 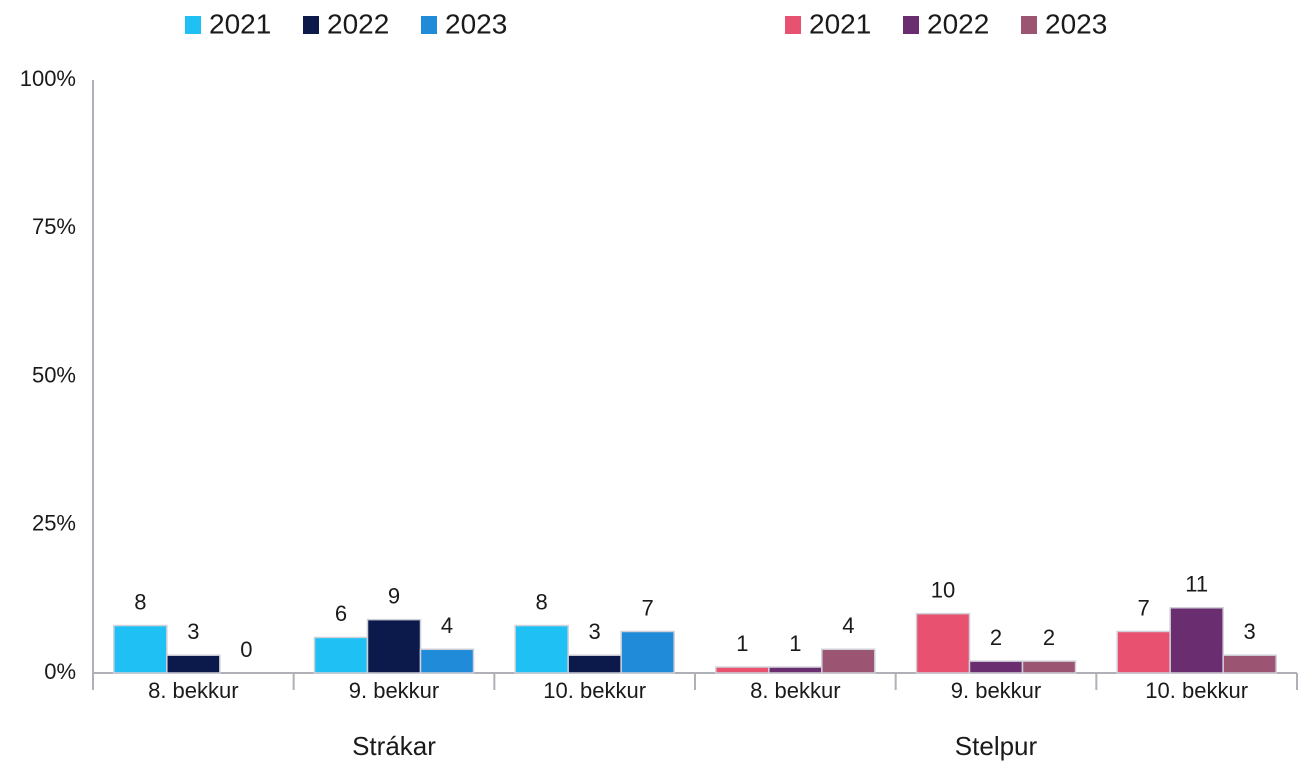 What do you see at coordinates (341, 613) in the screenshot?
I see `value-label: 6` at bounding box center [341, 613].